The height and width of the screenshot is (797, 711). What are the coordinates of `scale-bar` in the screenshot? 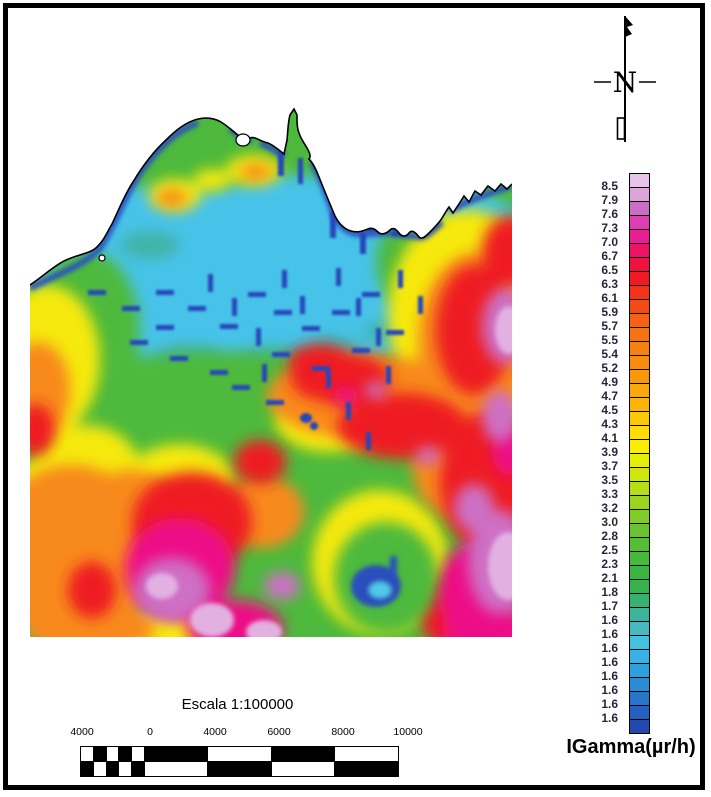 It's located at (239, 761).